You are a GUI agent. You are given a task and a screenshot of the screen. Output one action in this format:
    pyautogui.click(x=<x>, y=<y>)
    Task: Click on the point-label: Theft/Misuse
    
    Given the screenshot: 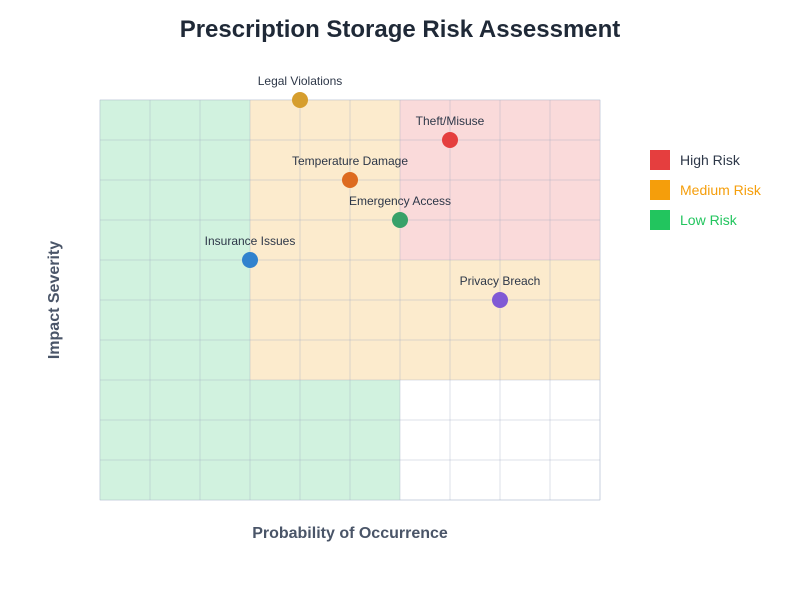 What is the action you would take?
    pyautogui.click(x=450, y=121)
    